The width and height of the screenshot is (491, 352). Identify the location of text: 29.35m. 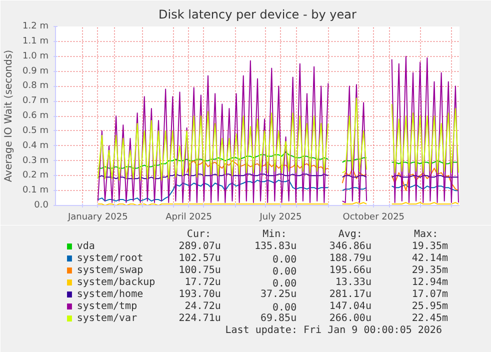
(430, 270).